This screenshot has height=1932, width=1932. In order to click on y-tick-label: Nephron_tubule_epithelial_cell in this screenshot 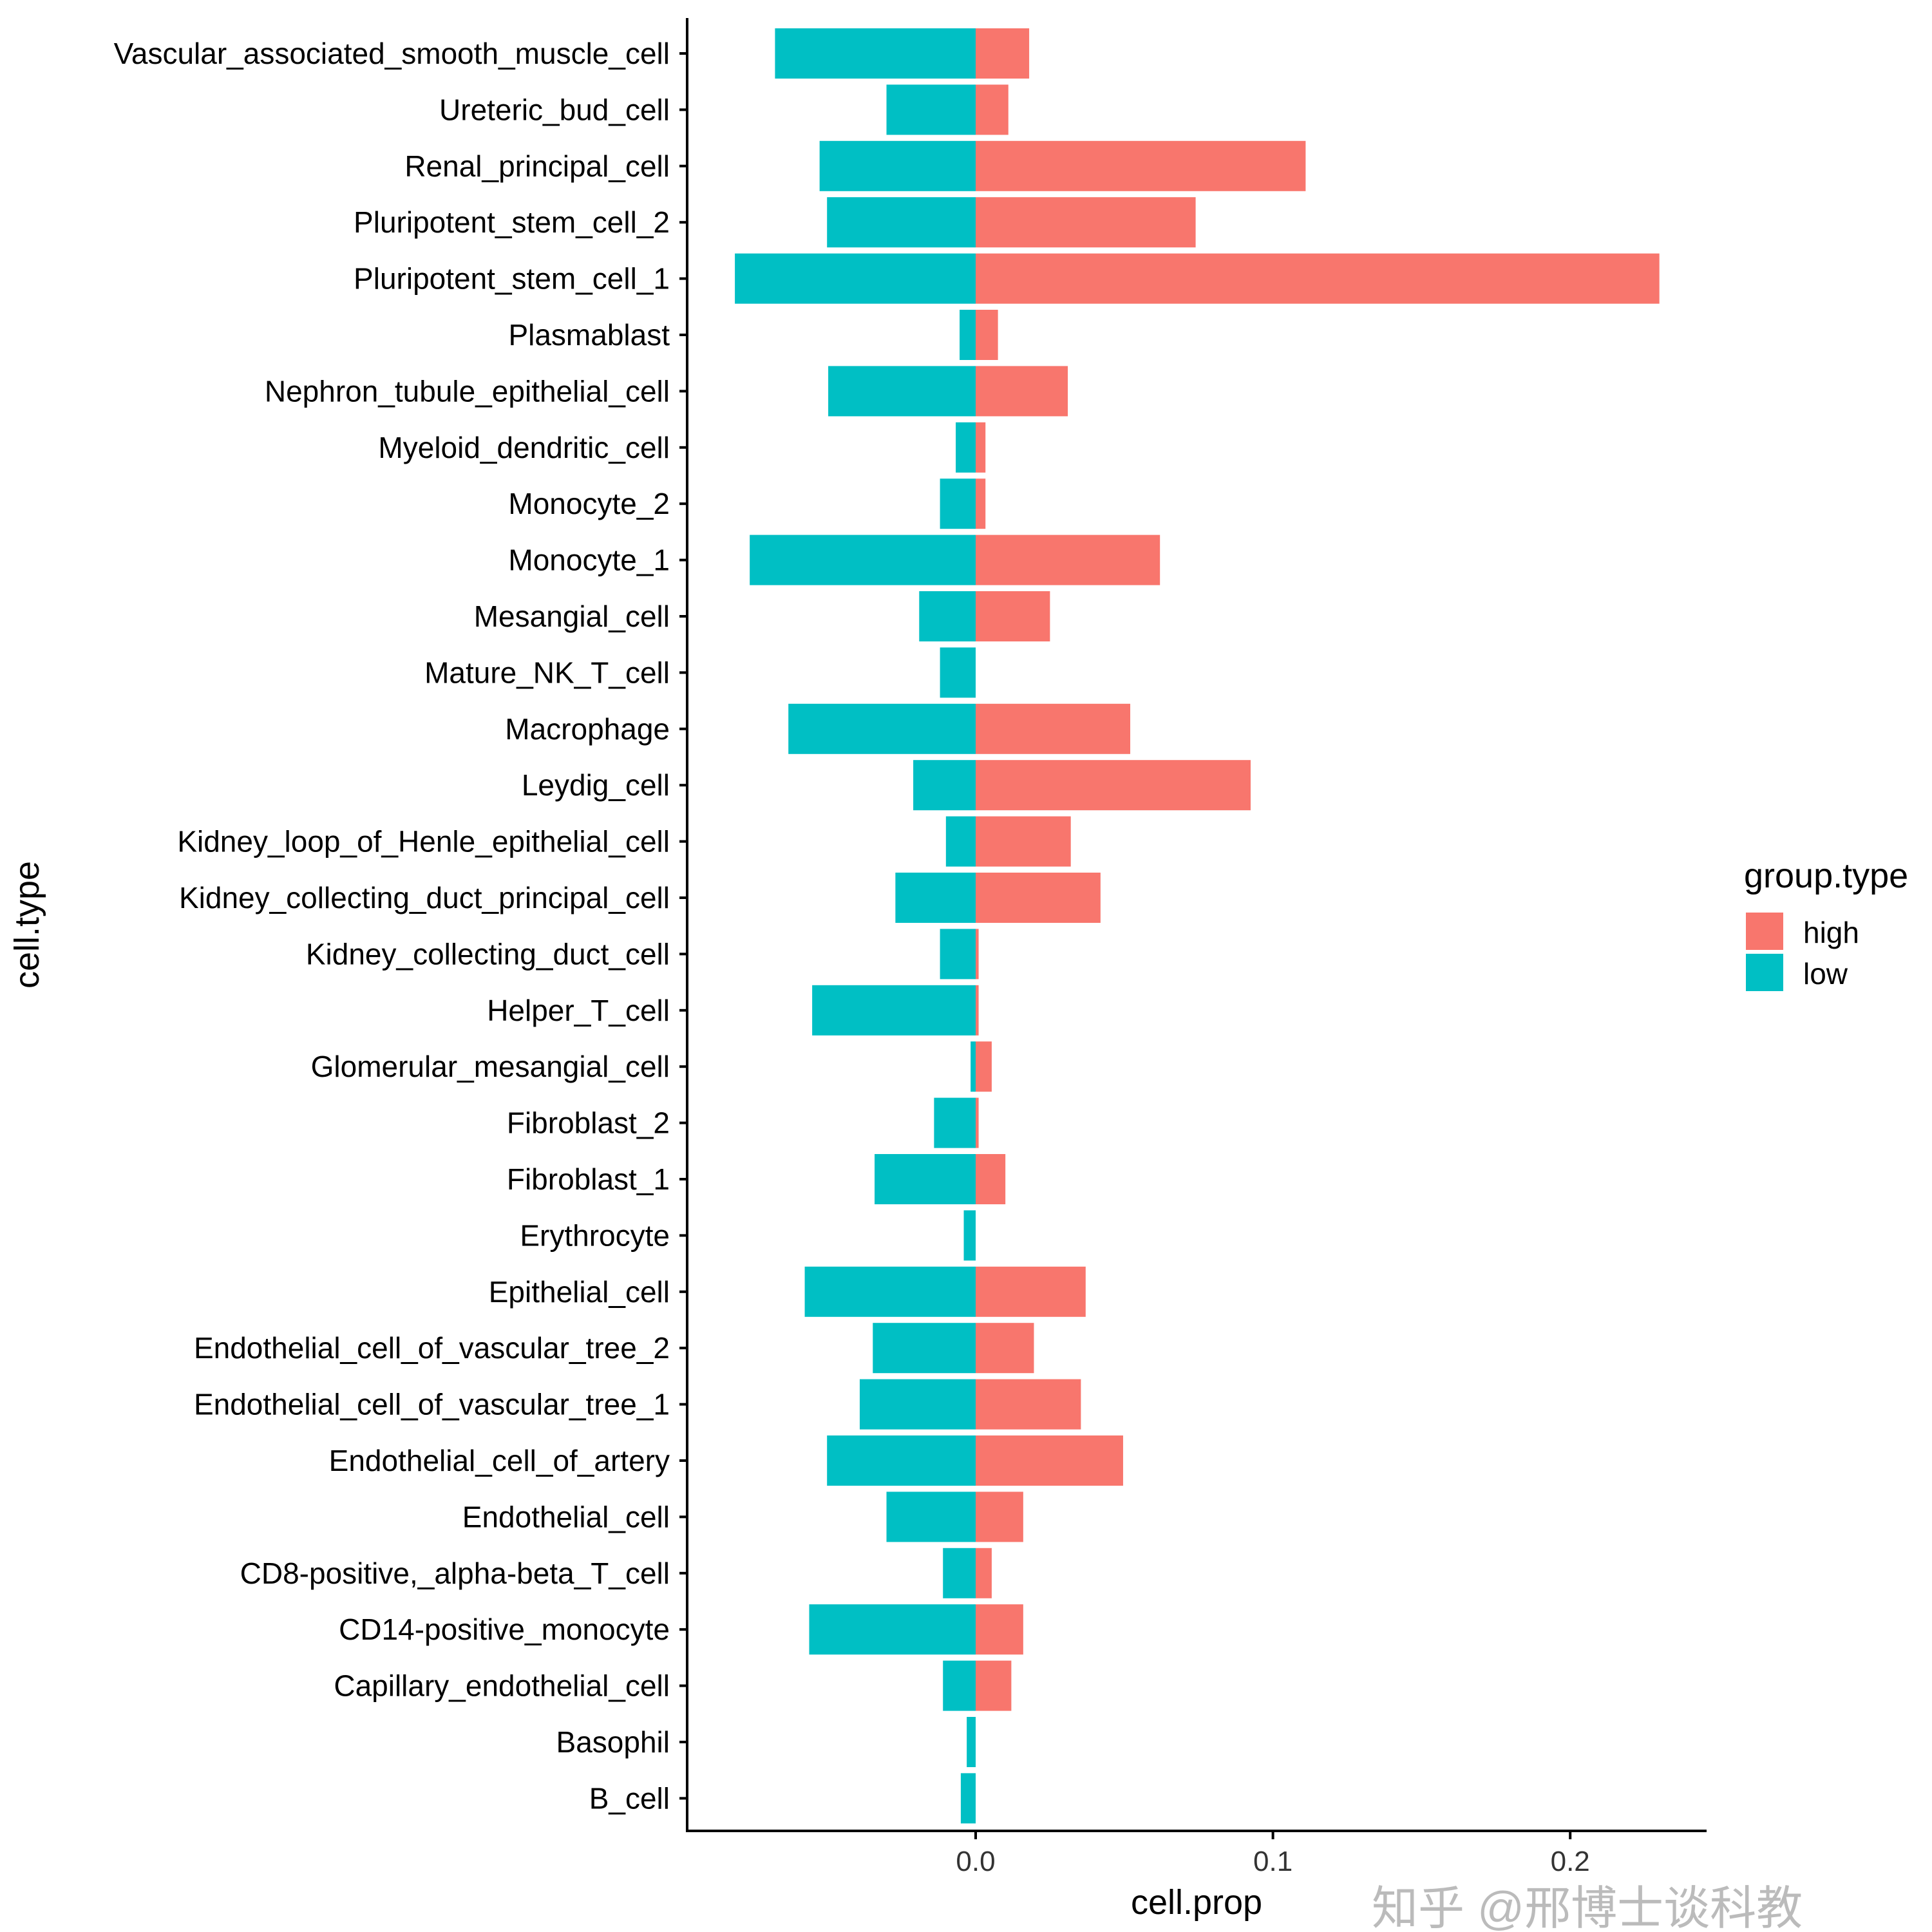, I will do `click(467, 391)`.